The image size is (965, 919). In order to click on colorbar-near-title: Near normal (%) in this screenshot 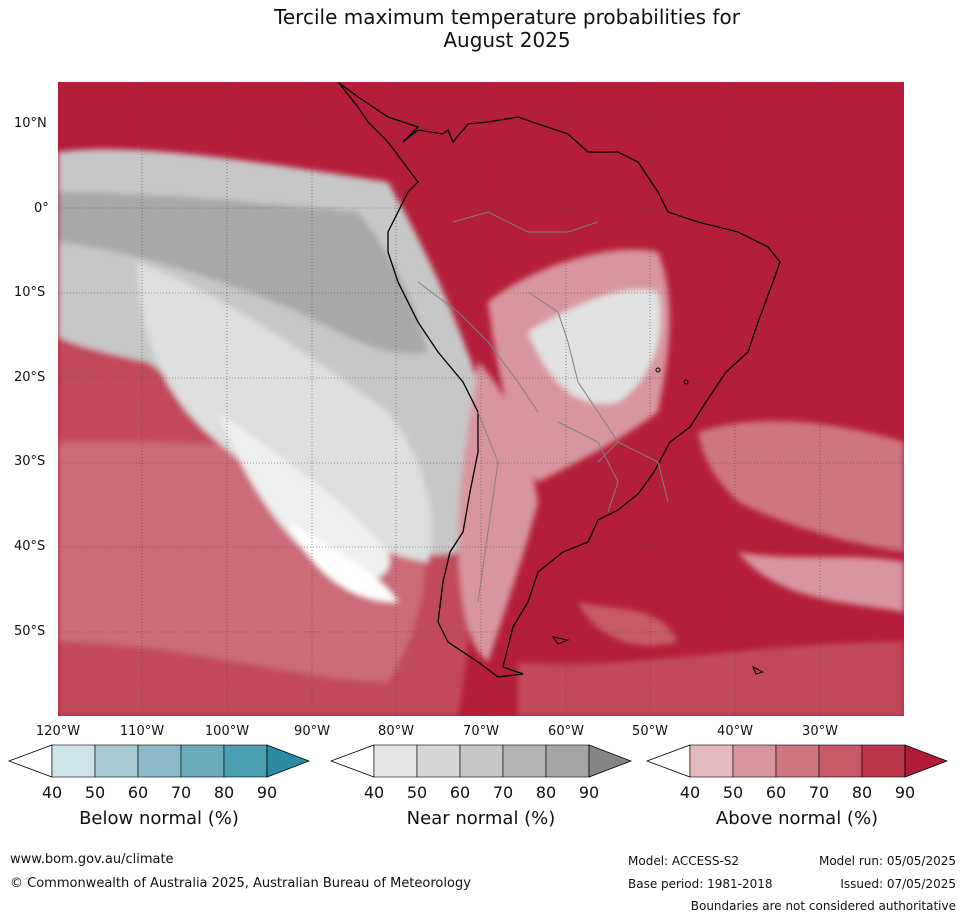, I will do `click(481, 818)`.